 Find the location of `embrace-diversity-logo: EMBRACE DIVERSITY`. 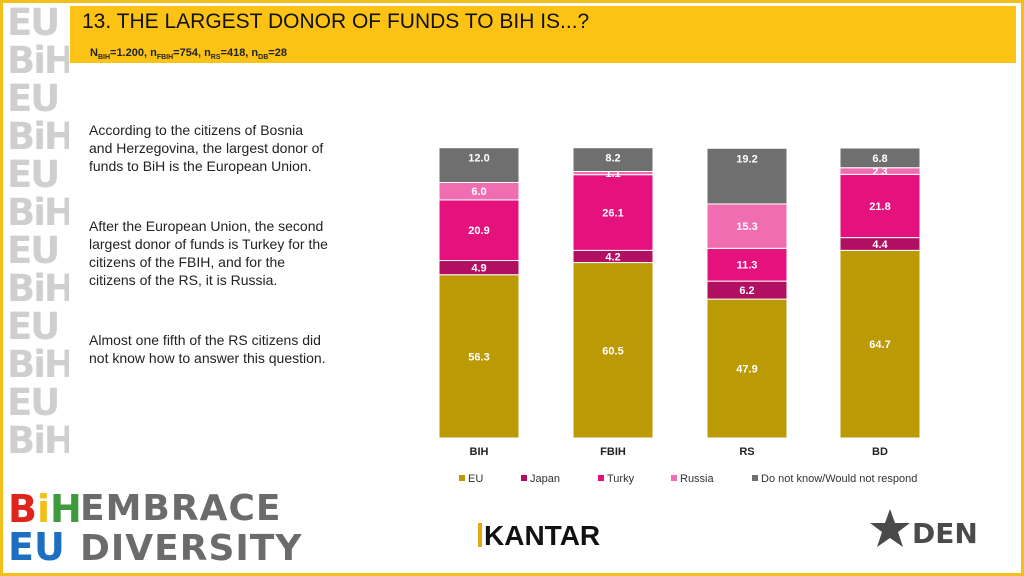

embrace-diversity-logo: EMBRACE DIVERSITY is located at coordinates (191, 529).